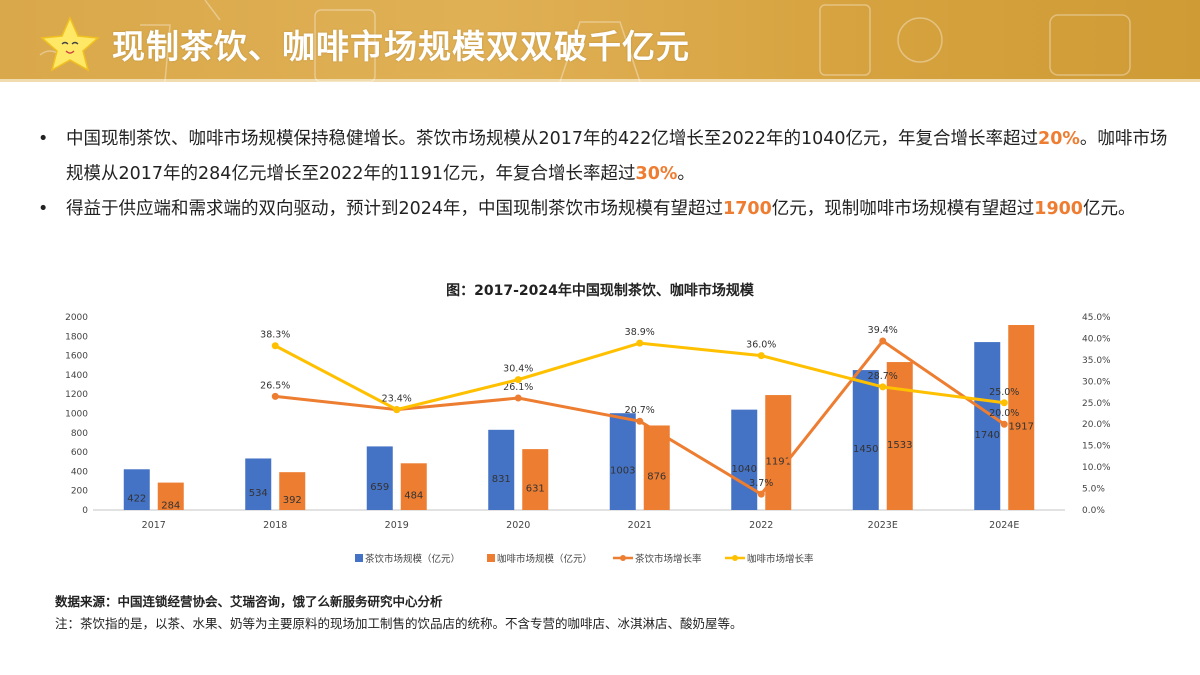  What do you see at coordinates (76, 337) in the screenshot?
I see `y-left-tick: 1800` at bounding box center [76, 337].